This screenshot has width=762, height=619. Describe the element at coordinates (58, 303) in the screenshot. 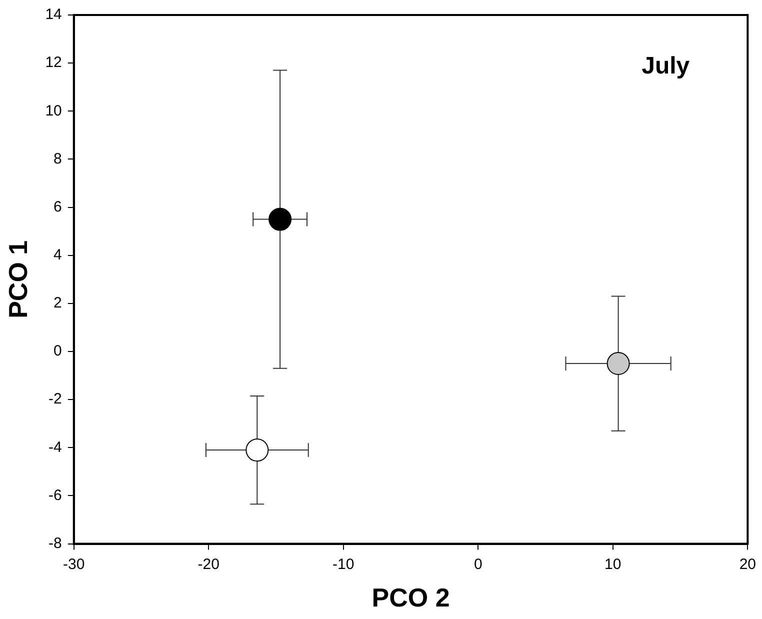

I see `y-tick-label: 2` at that location.